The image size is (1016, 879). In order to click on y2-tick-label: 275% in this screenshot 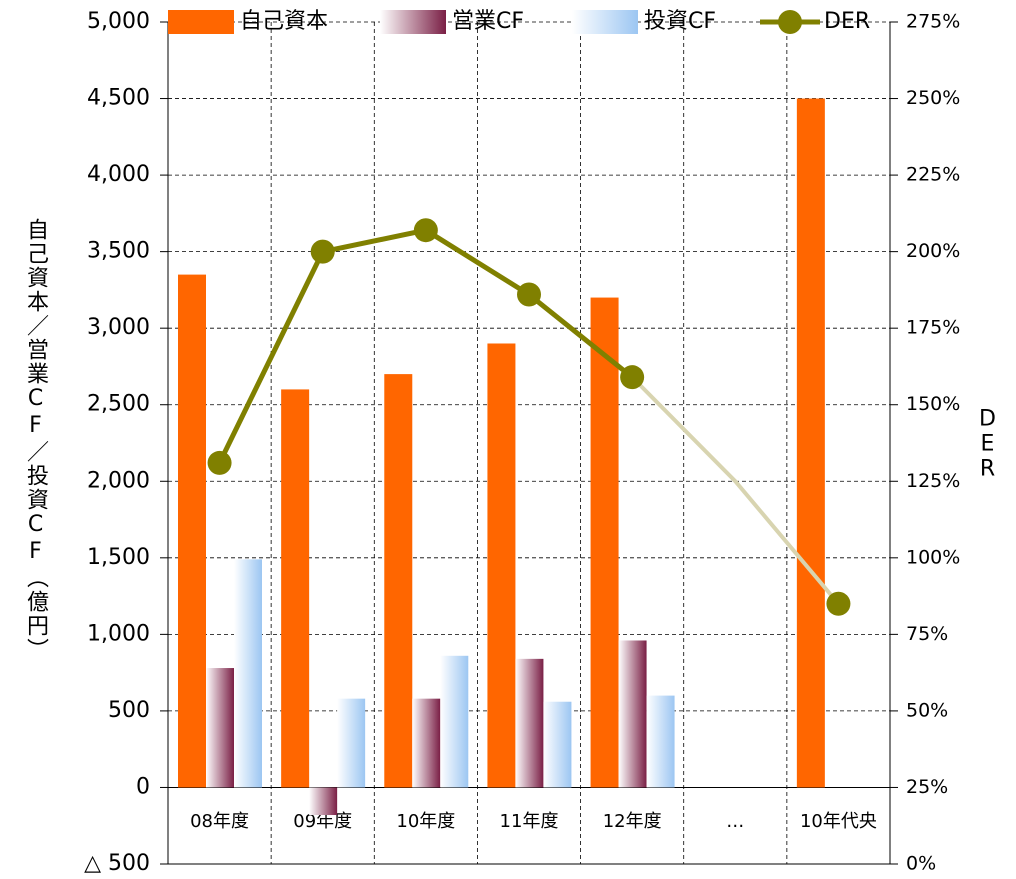, I will do `click(933, 22)`.